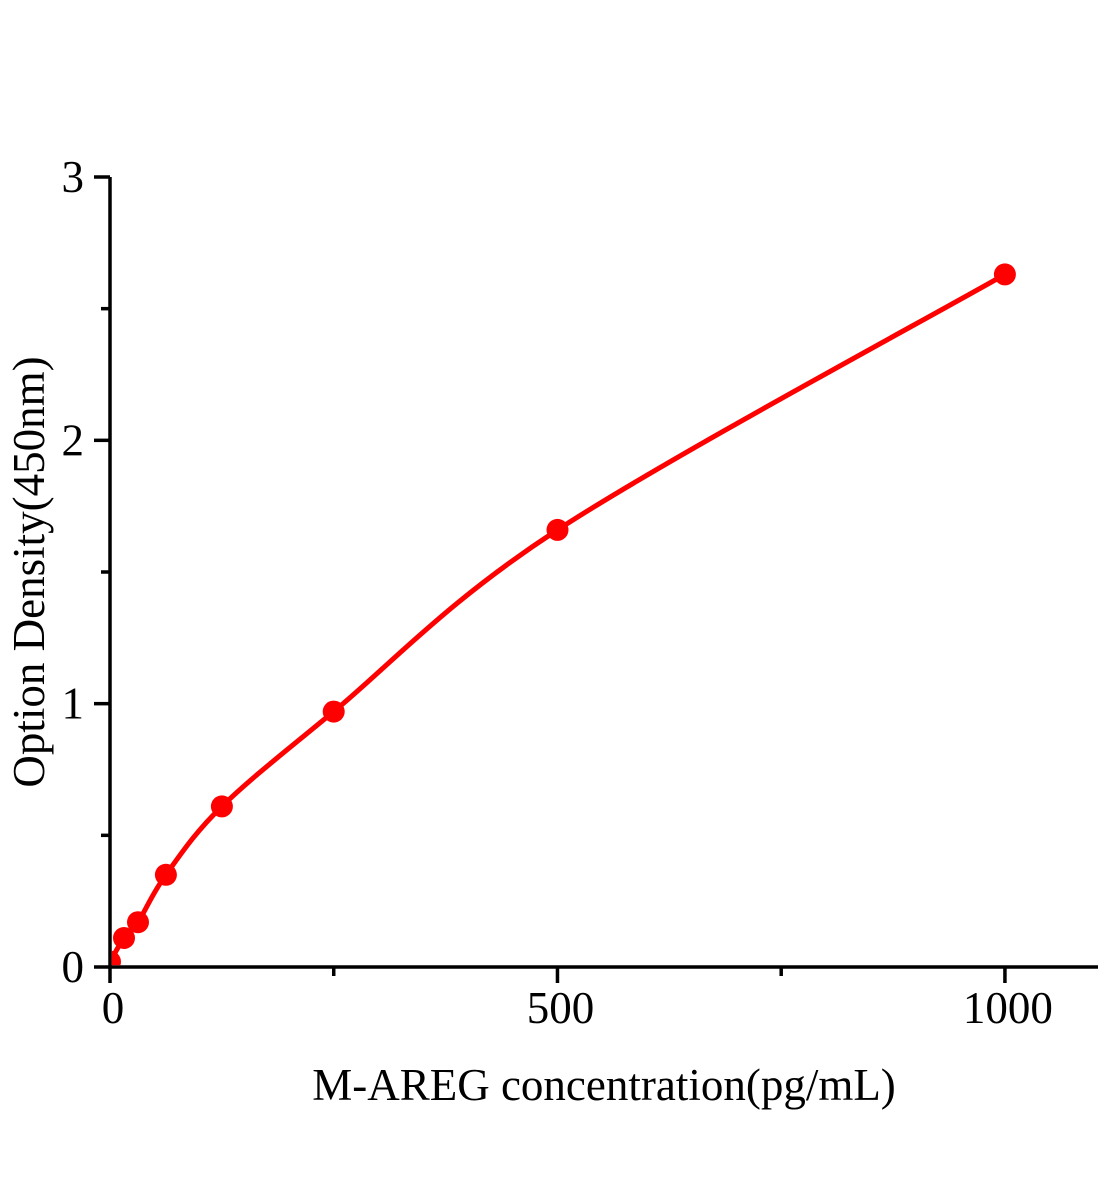 The width and height of the screenshot is (1104, 1200). Describe the element at coordinates (29, 571) in the screenshot. I see `y-axis-title: Option Density(450nm)` at that location.